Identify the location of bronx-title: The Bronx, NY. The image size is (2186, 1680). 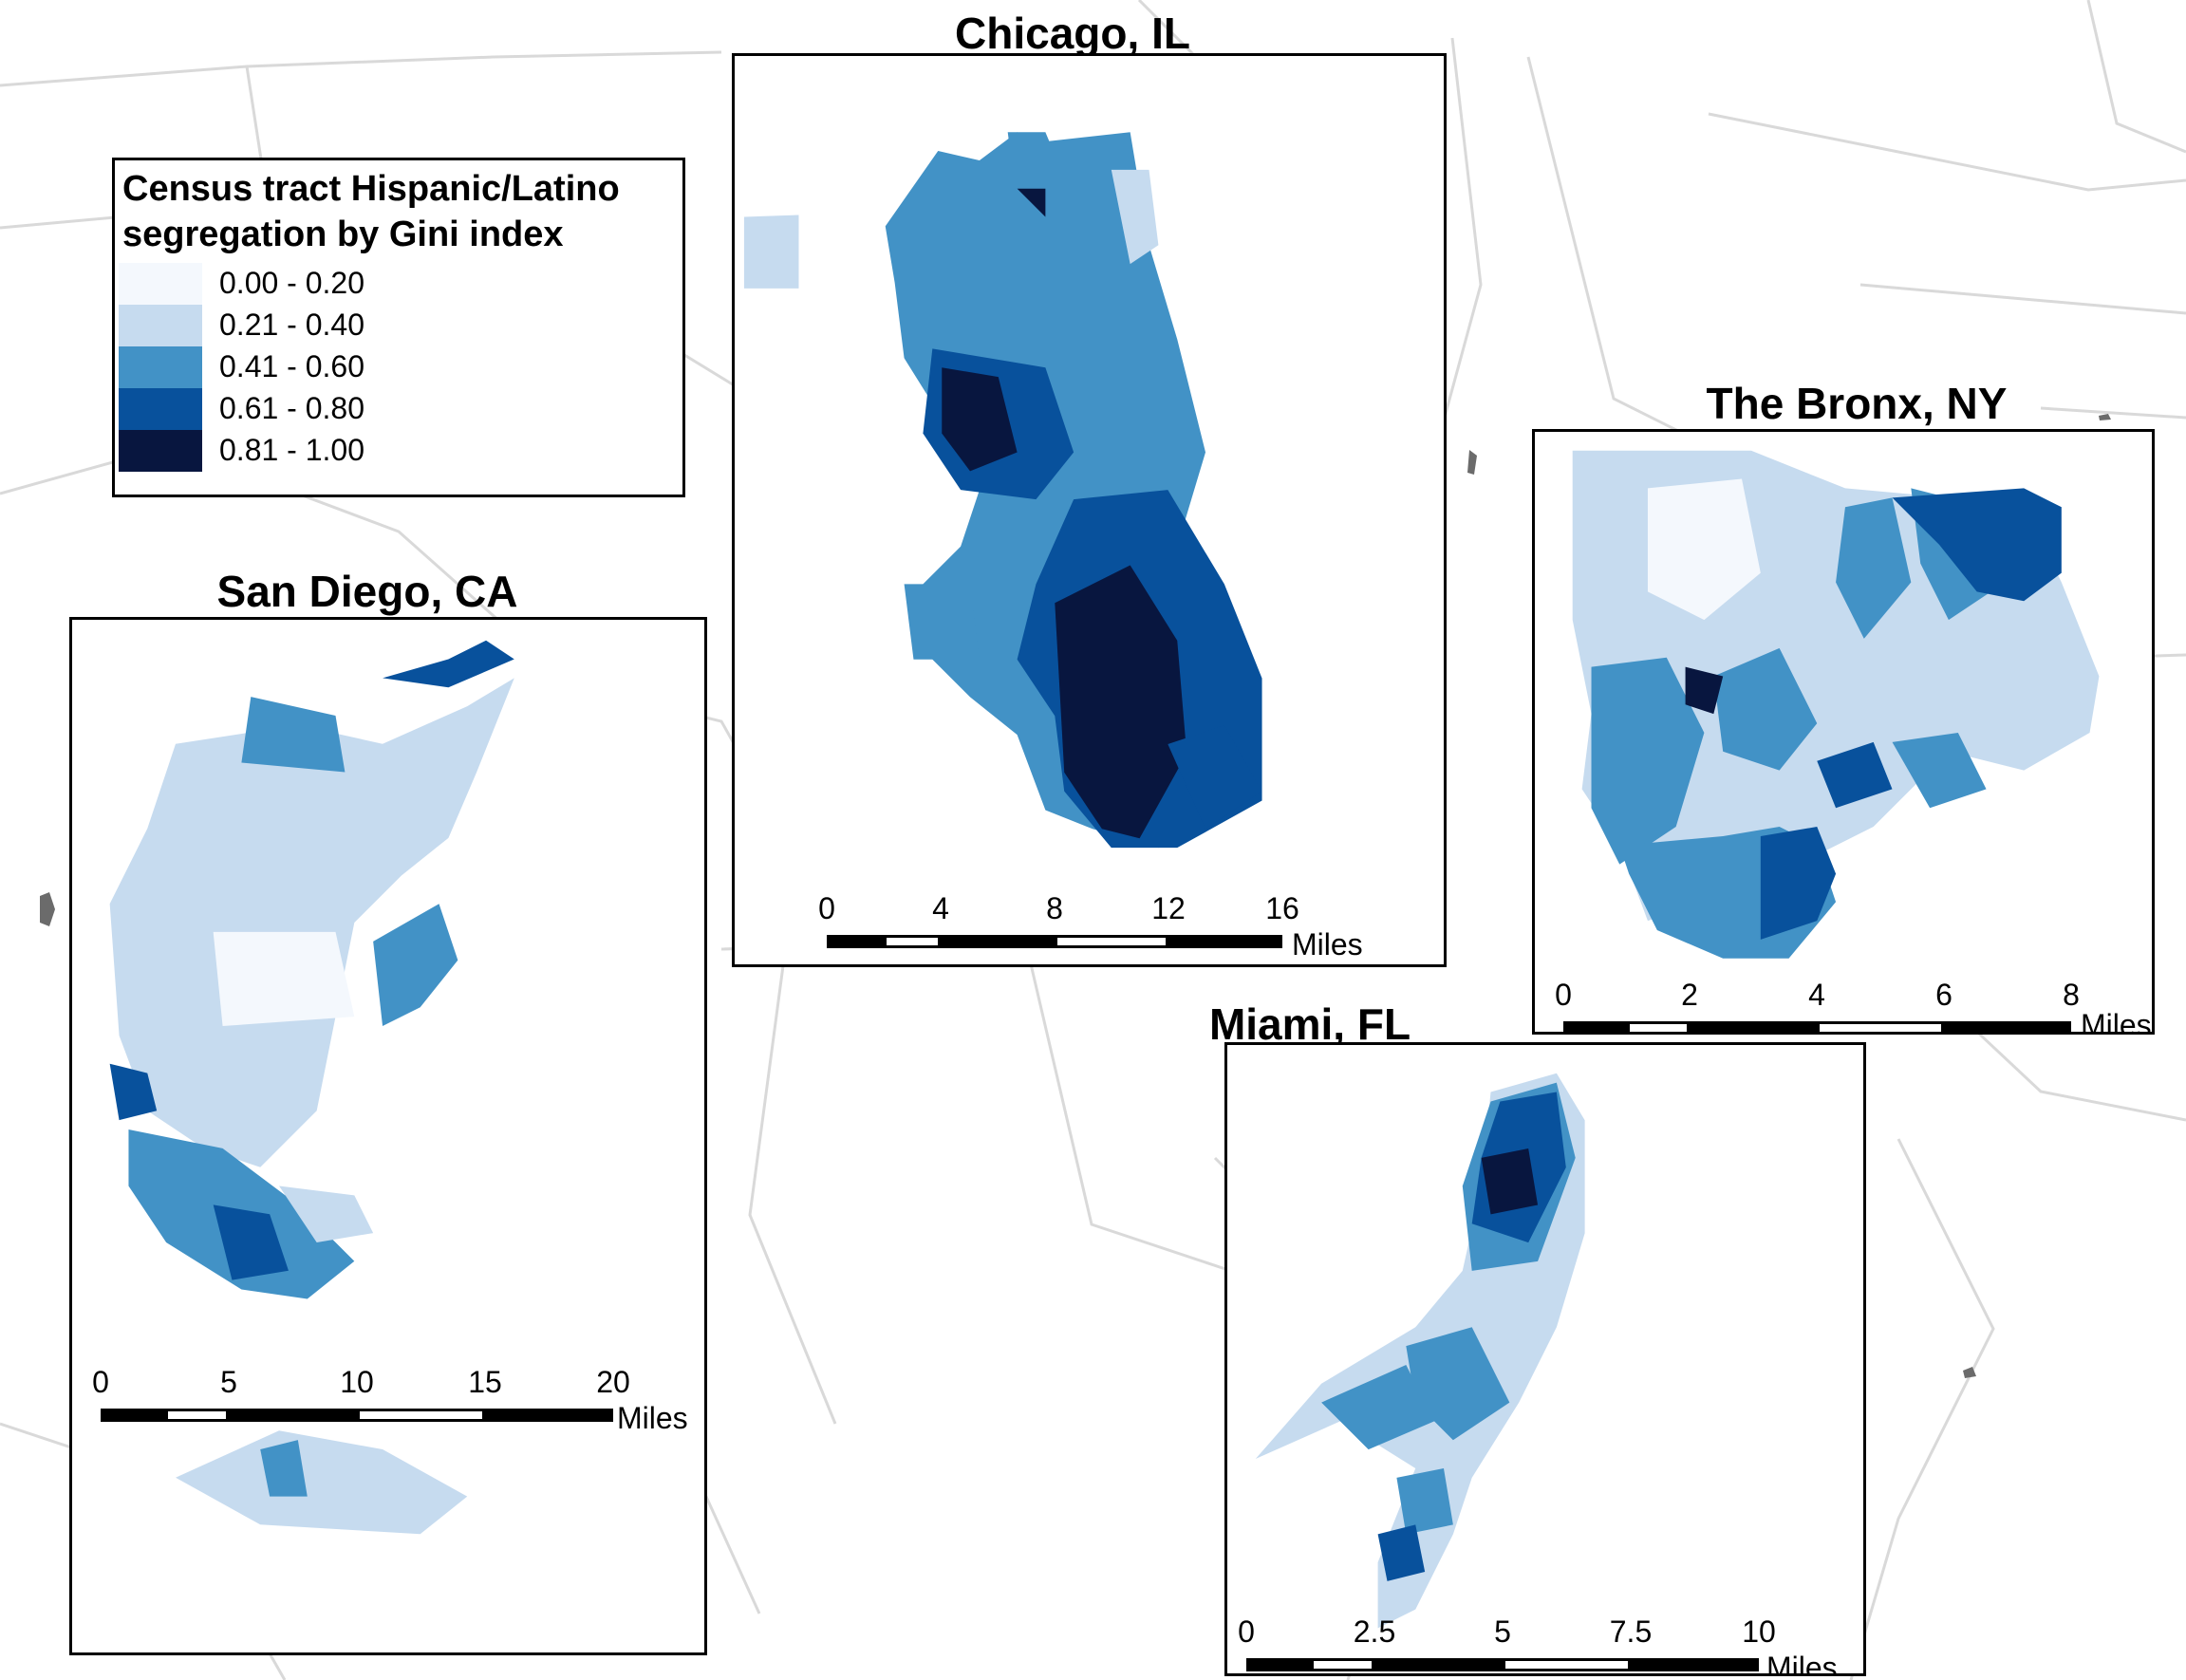
(1857, 403).